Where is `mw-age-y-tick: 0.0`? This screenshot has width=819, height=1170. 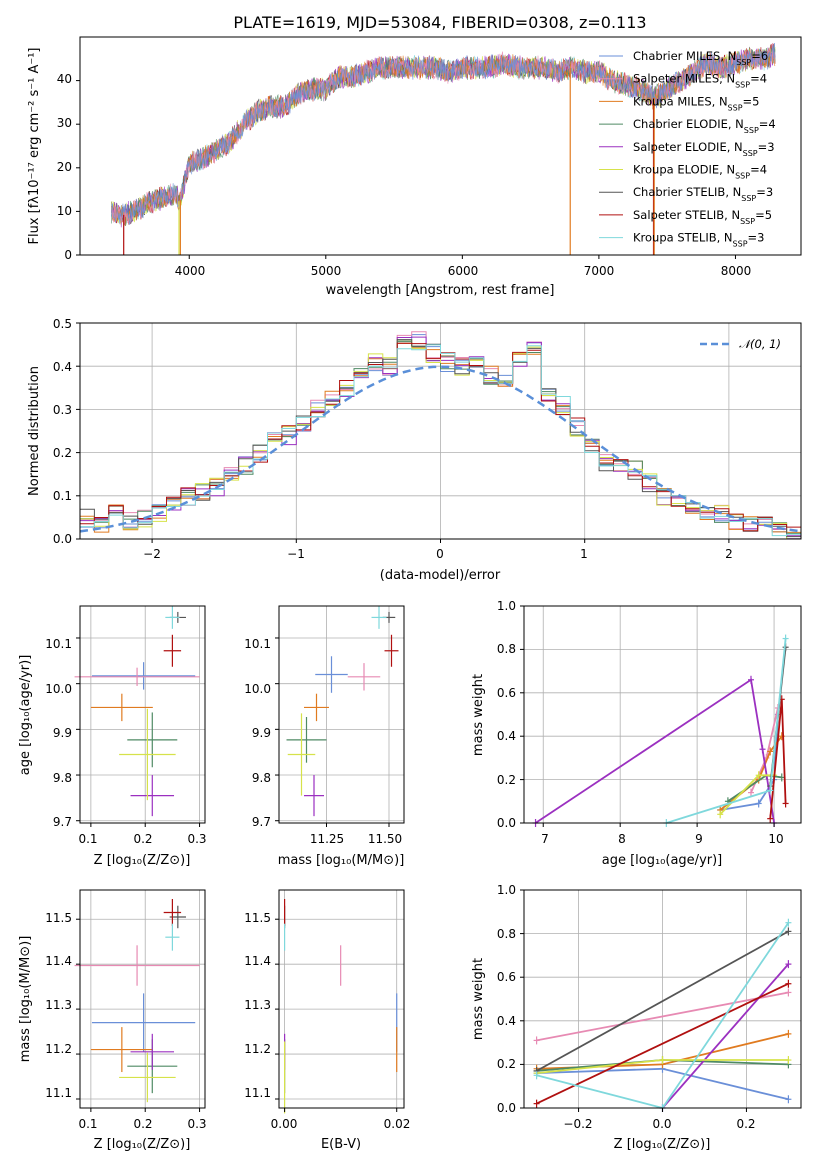
mw-age-y-tick: 0.0 is located at coordinates (506, 823).